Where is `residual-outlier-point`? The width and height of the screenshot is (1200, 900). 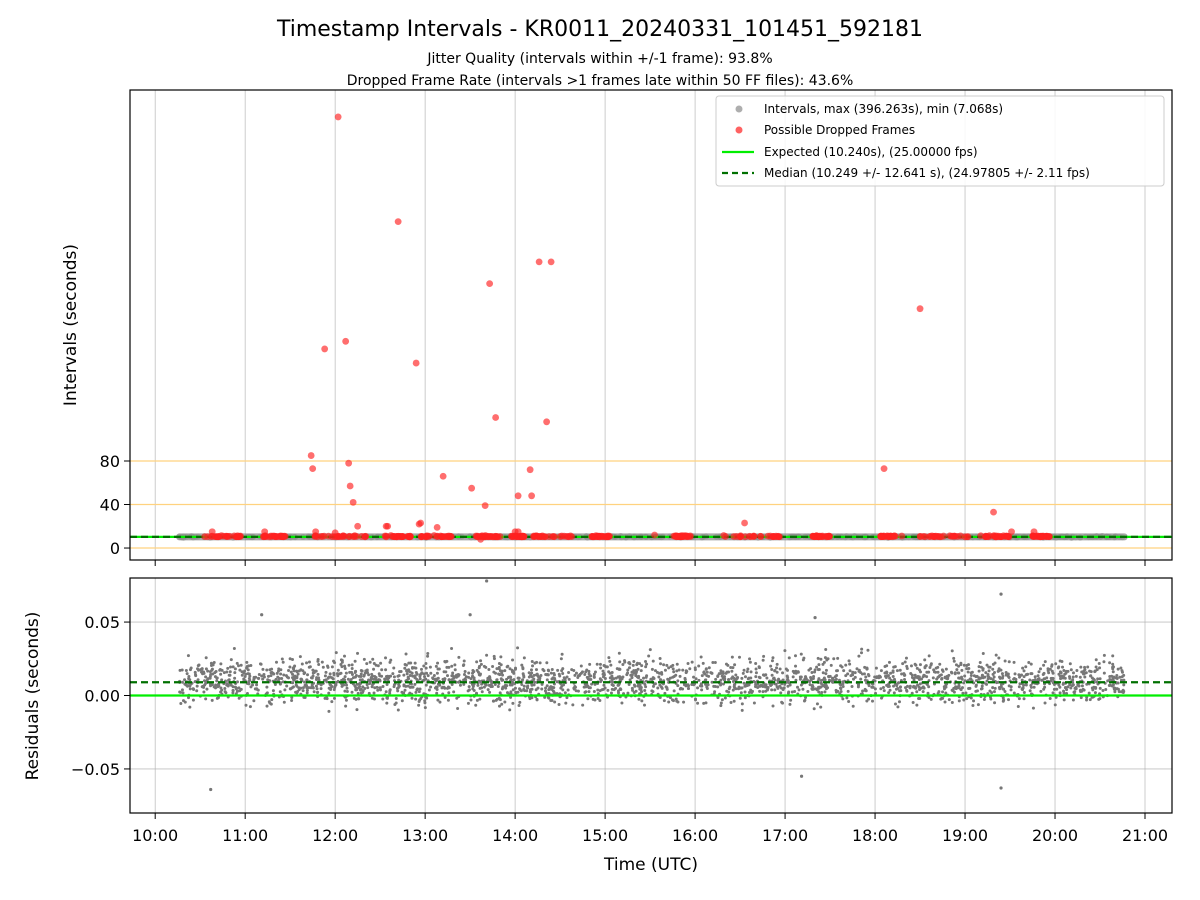 residual-outlier-point is located at coordinates (1001, 594).